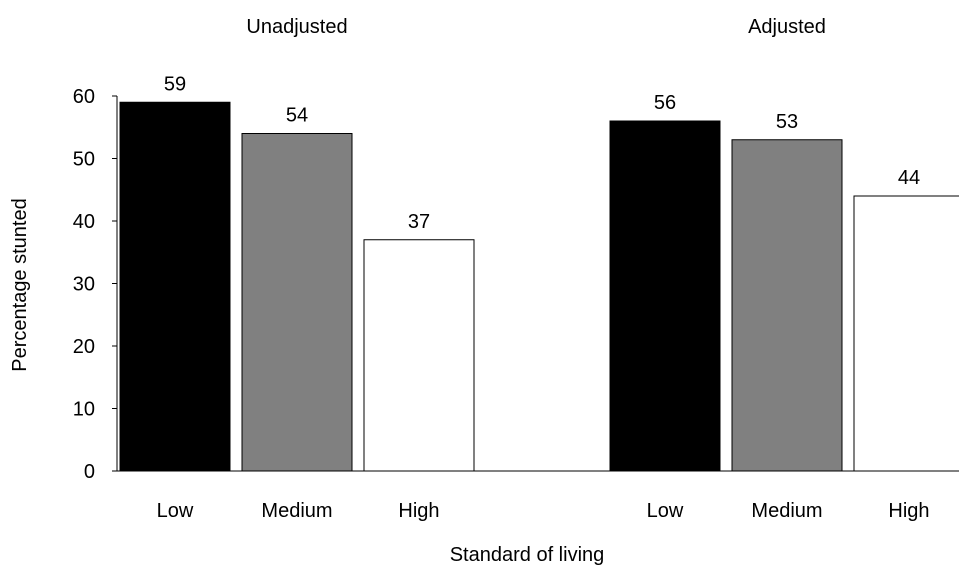  I want to click on x-axis-title: Standard of living, so click(527, 555).